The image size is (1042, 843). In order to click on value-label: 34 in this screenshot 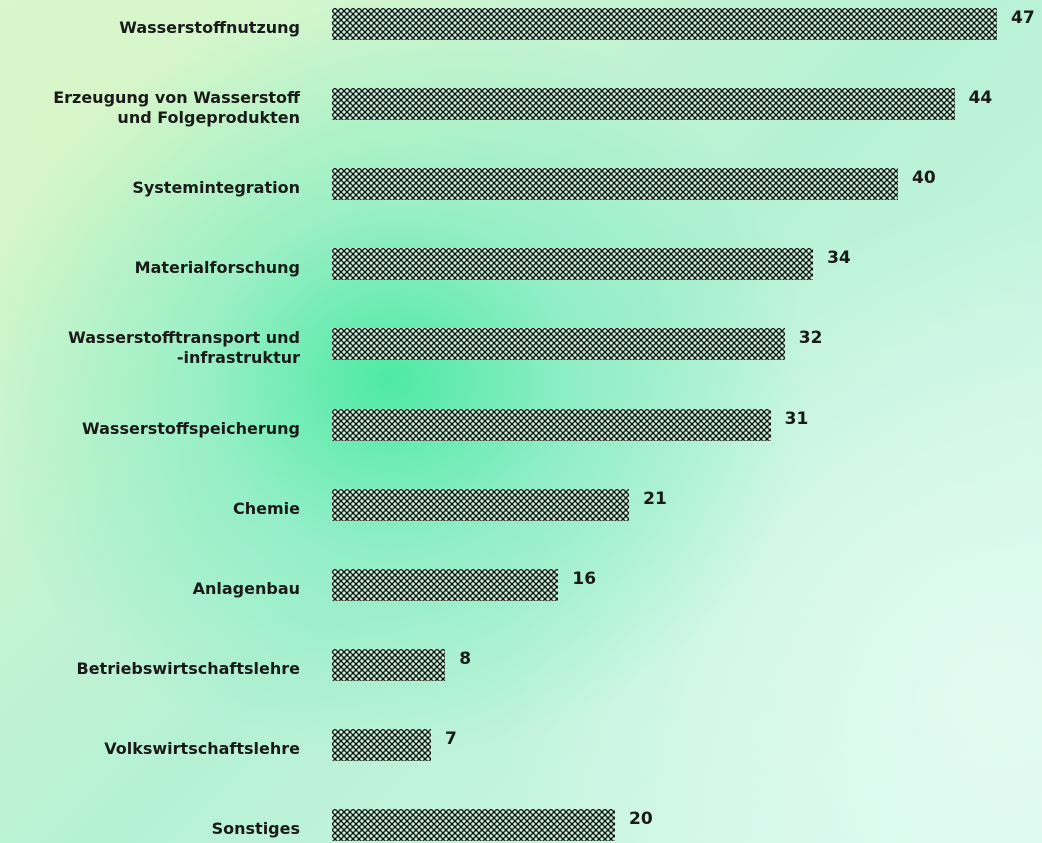, I will do `click(839, 258)`.